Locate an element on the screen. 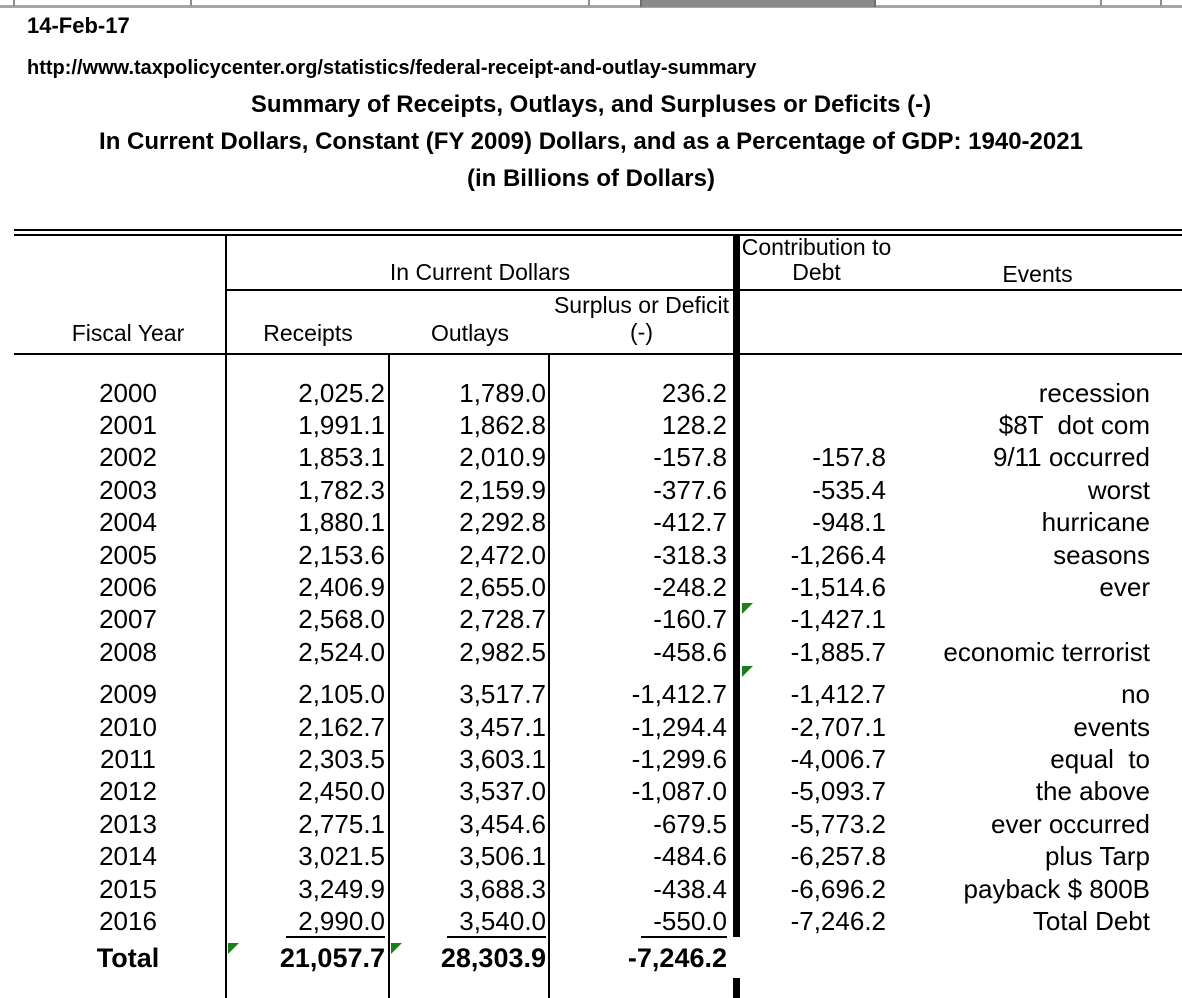  surplus-cell: -160.7 is located at coordinates (690, 619).